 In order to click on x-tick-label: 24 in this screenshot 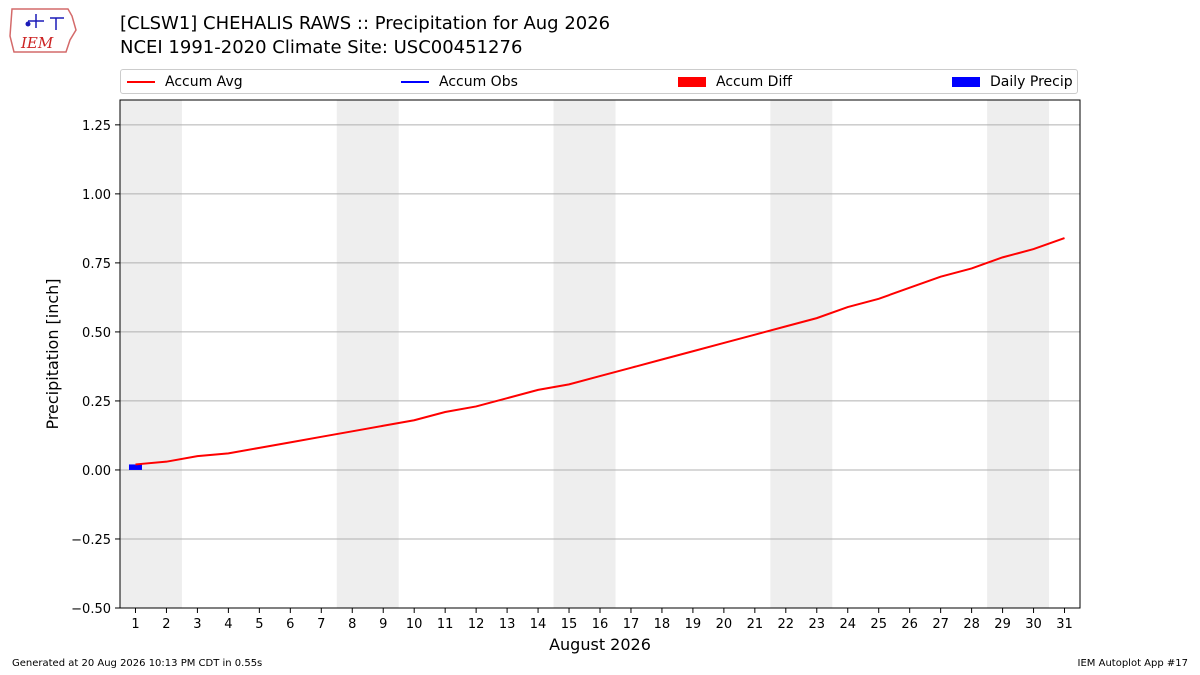, I will do `click(847, 624)`.